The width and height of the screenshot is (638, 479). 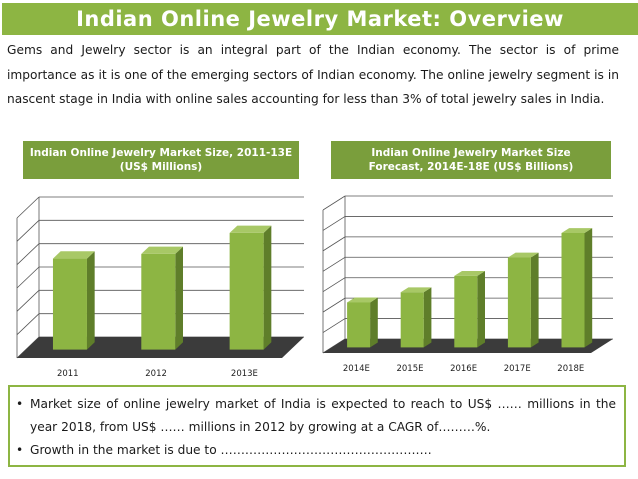 I want to click on x-tick-label: 2014E, so click(x=356, y=369).